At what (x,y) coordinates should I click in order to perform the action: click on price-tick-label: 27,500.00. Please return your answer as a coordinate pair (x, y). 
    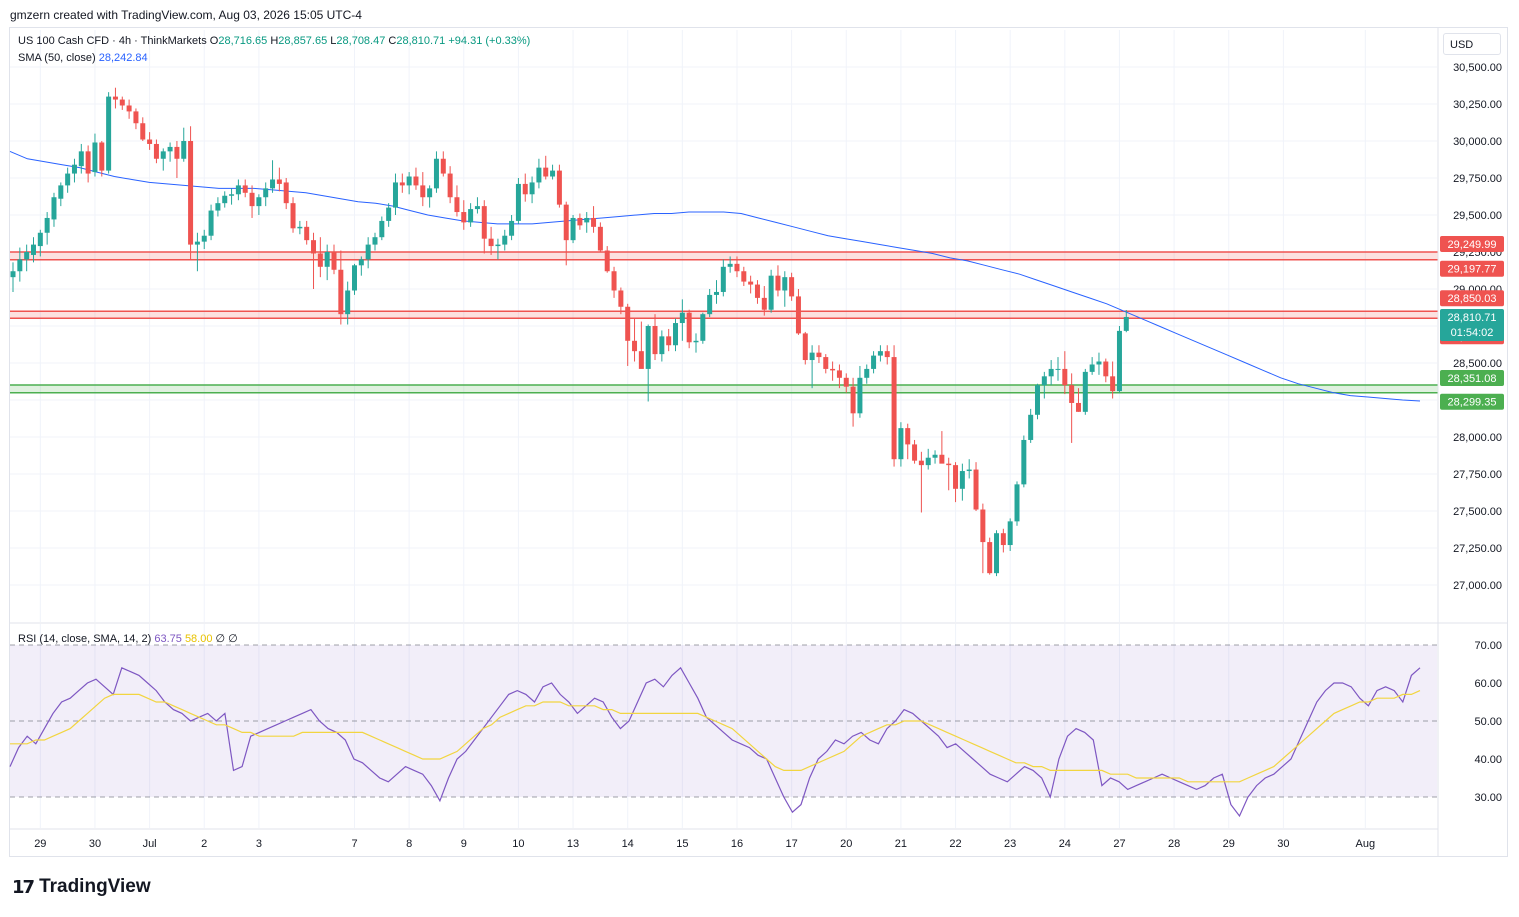
    Looking at the image, I should click on (1477, 512).